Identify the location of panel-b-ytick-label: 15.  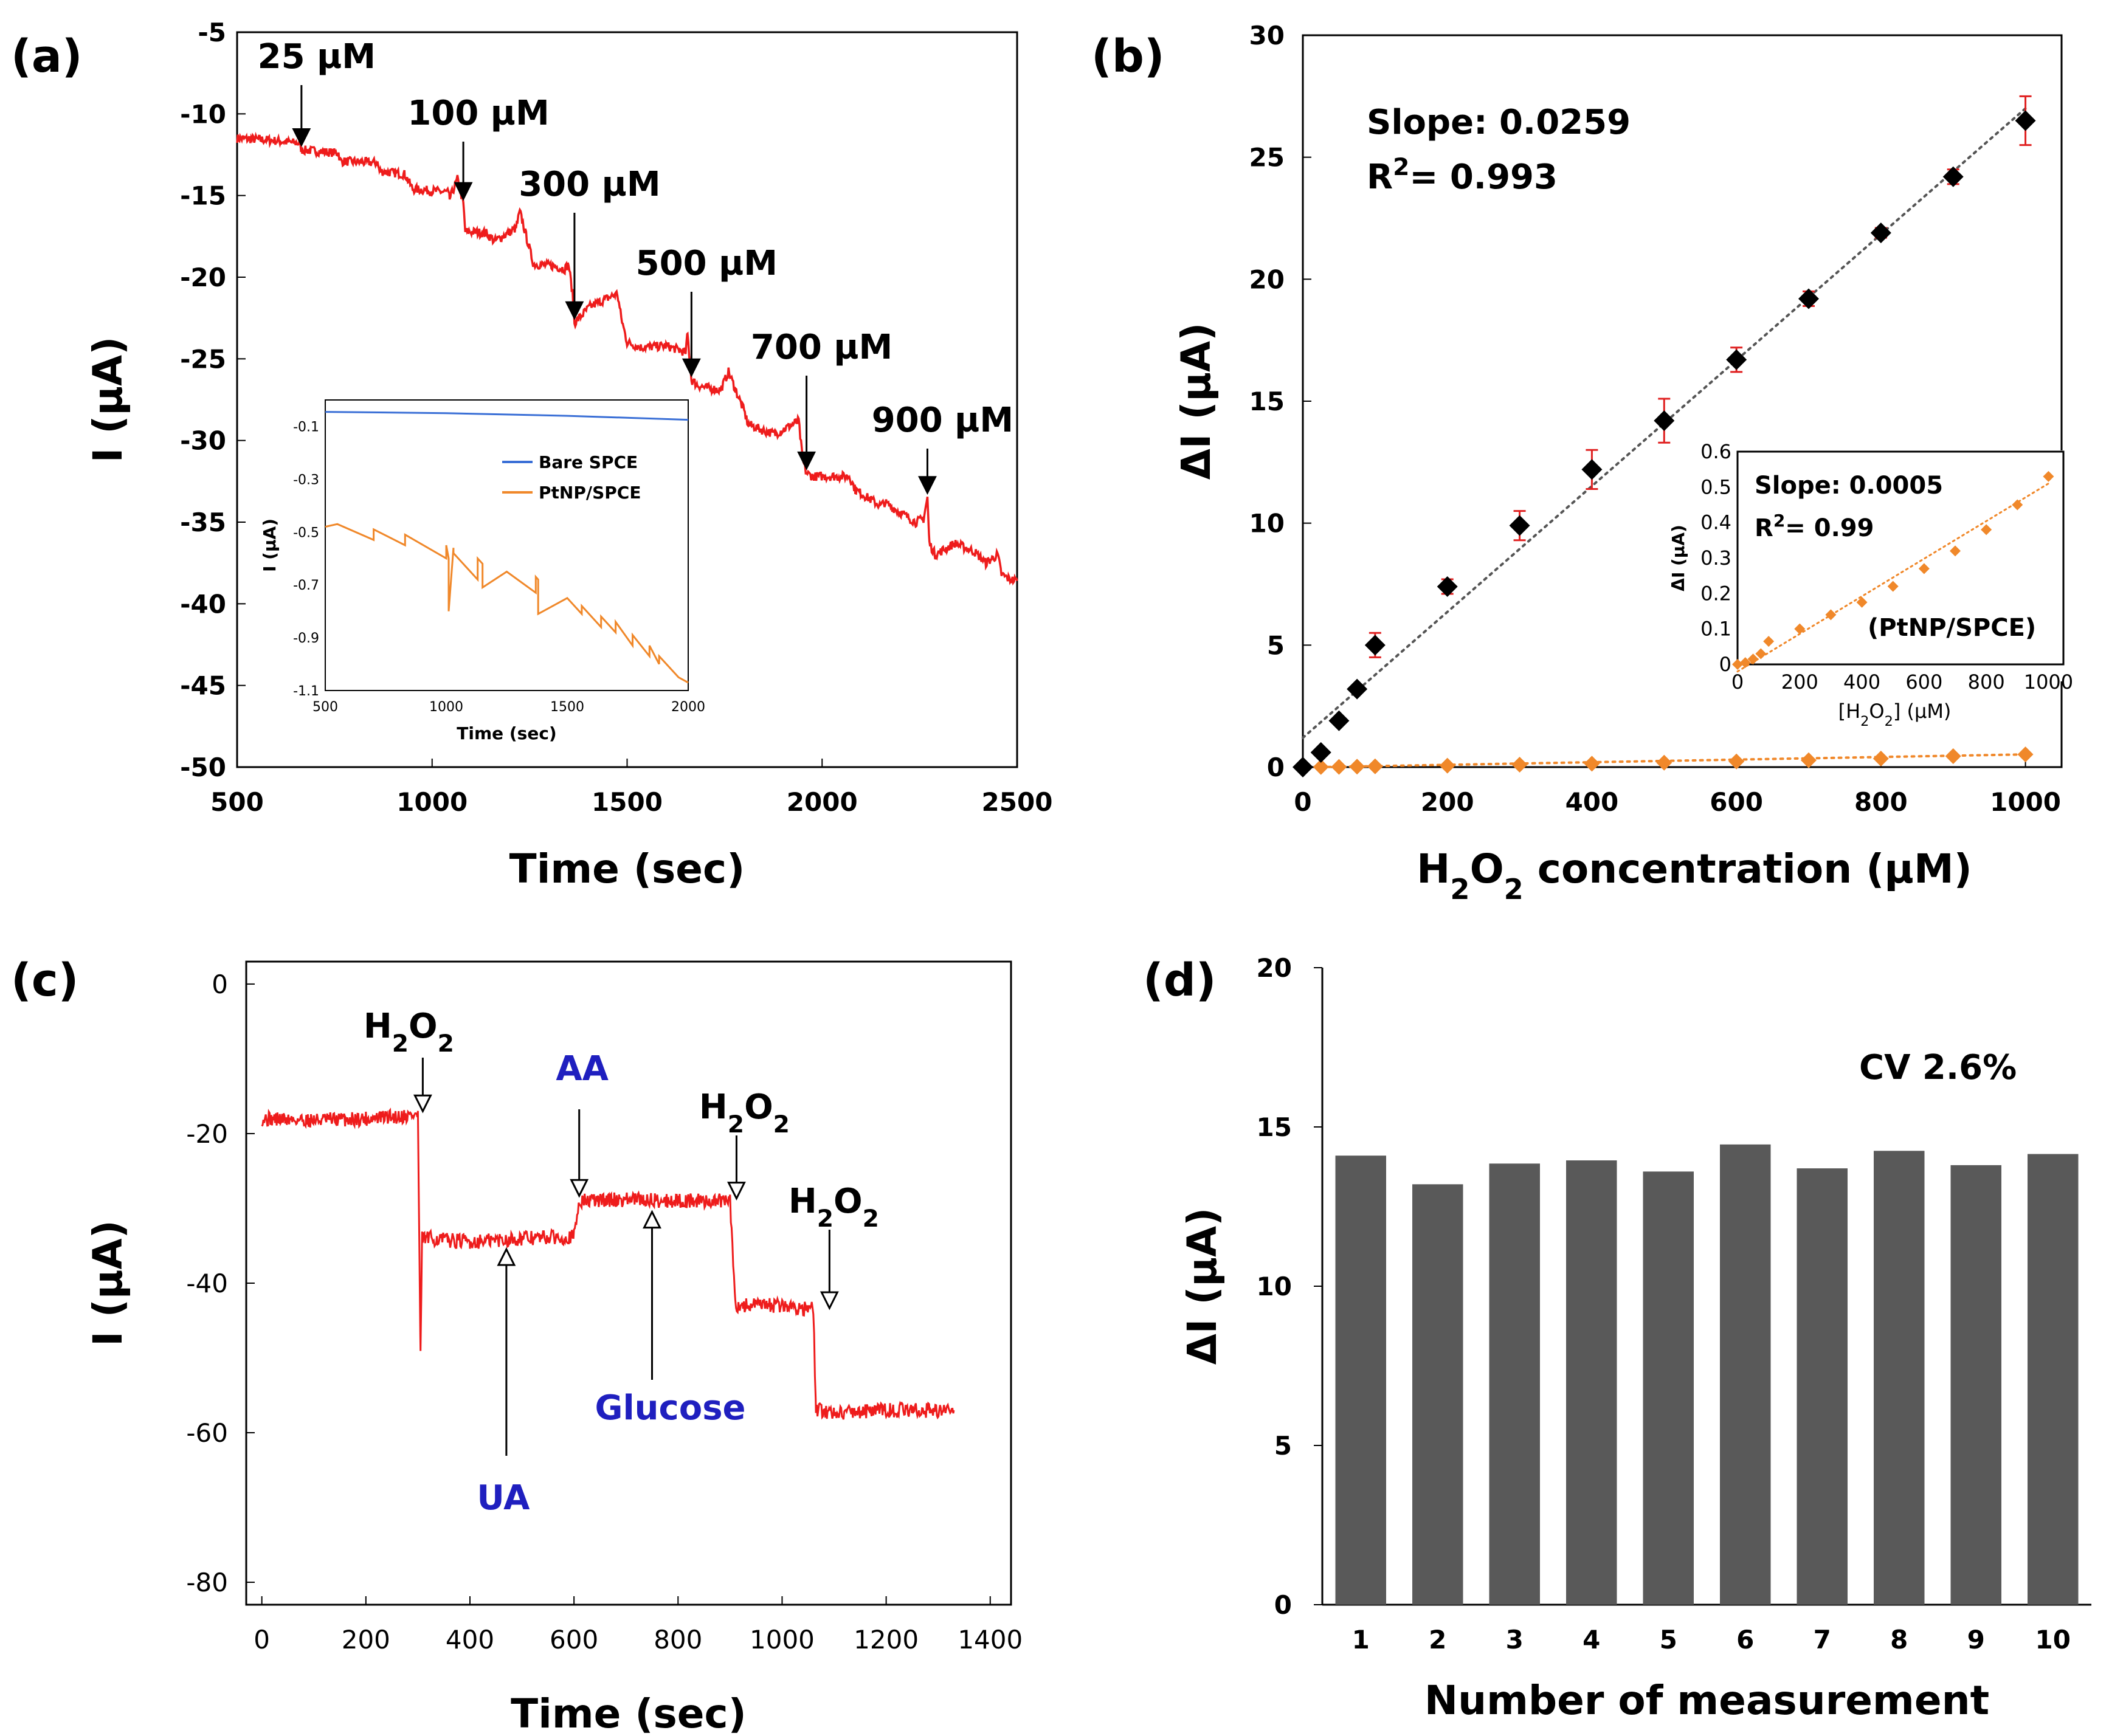
(1267, 401).